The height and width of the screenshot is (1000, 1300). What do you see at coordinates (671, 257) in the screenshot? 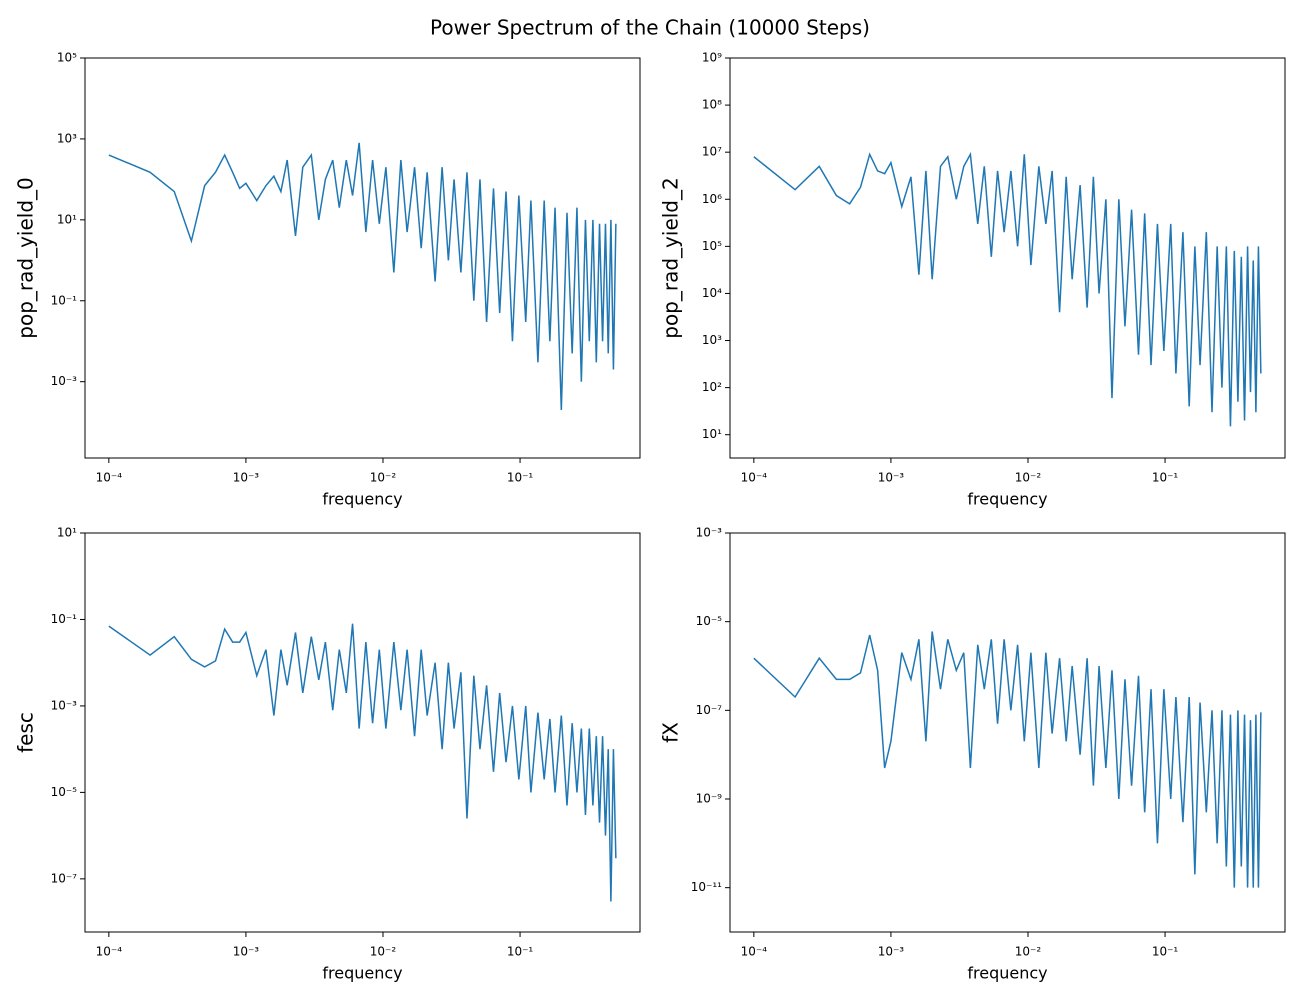
I see `y-axis-label: pop_rad_yield_2` at bounding box center [671, 257].